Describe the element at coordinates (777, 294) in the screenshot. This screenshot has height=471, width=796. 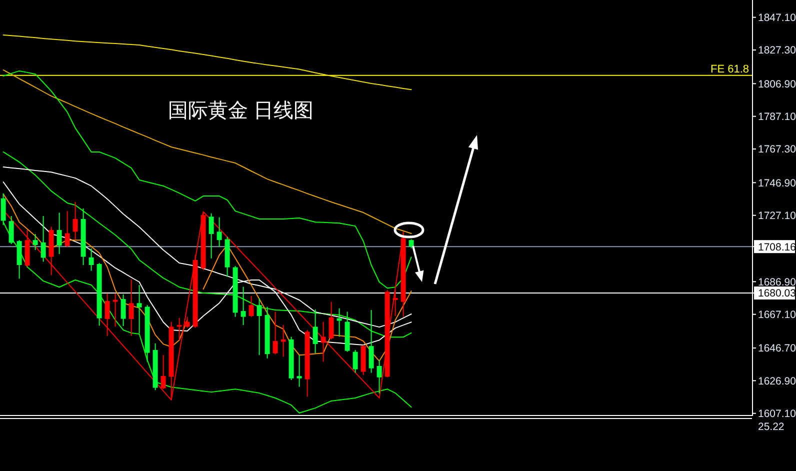
I see `y-tick-label: 1680.03` at that location.